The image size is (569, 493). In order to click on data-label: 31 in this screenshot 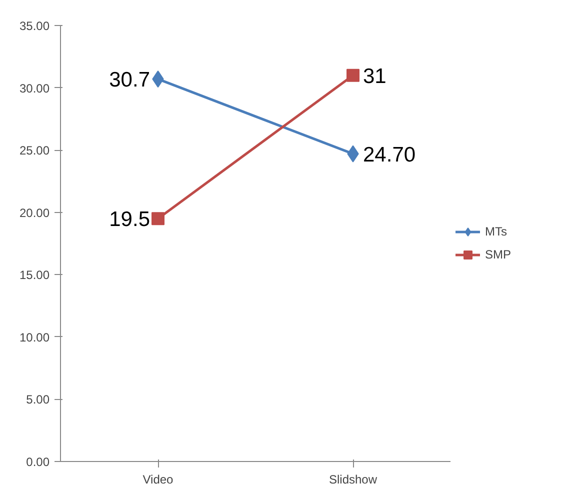, I will do `click(374, 76)`.